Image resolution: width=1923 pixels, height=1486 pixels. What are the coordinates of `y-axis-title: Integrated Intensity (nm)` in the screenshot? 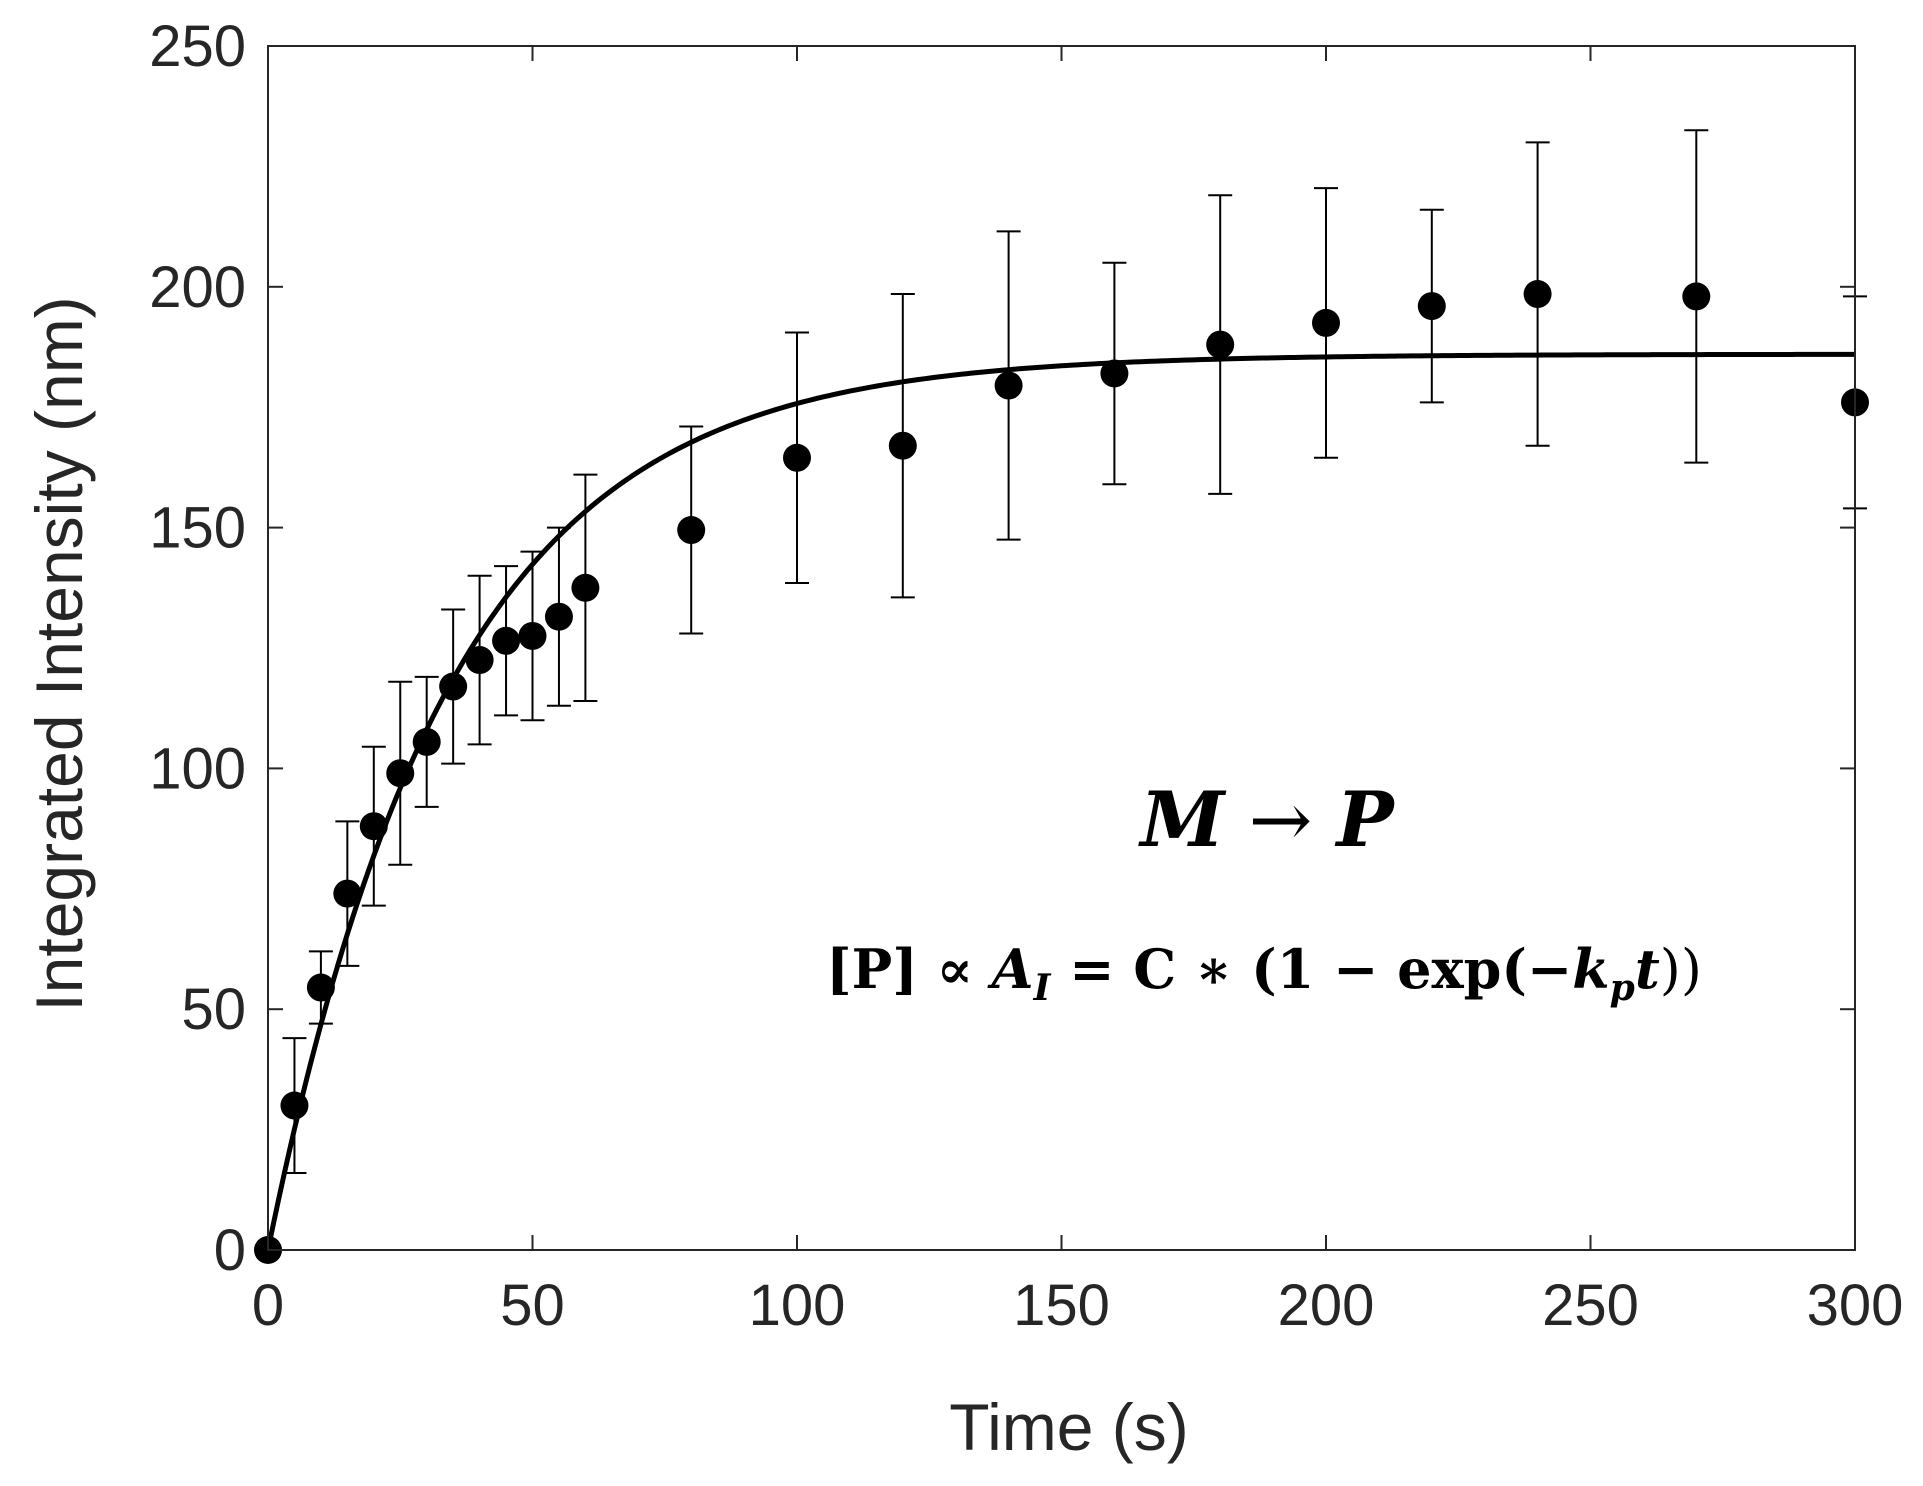 It's located at (59, 653).